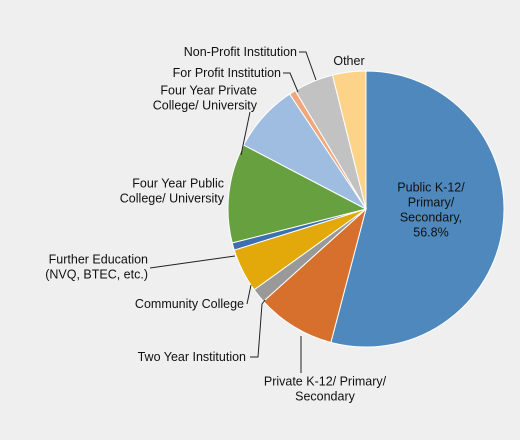 The width and height of the screenshot is (520, 440). What do you see at coordinates (325, 389) in the screenshot?
I see `slice-label-private-k-12-primary-secondary: Private K-12/ Primary/Secondary` at bounding box center [325, 389].